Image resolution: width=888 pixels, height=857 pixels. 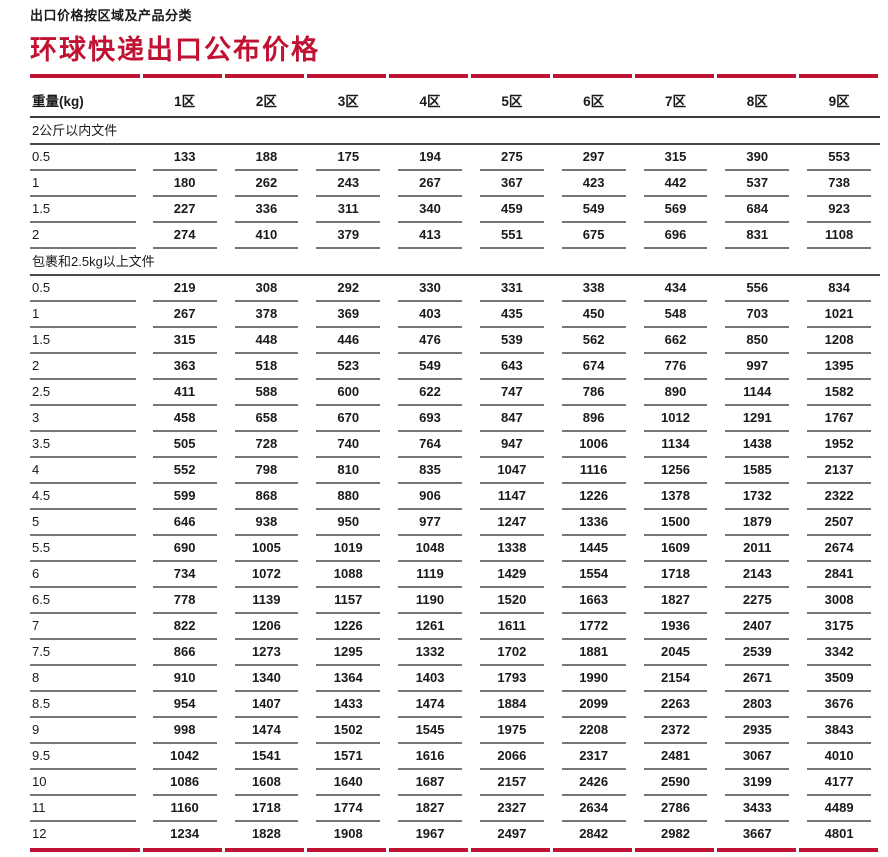 What do you see at coordinates (593, 523) in the screenshot?
I see `price-cell: 1336` at bounding box center [593, 523].